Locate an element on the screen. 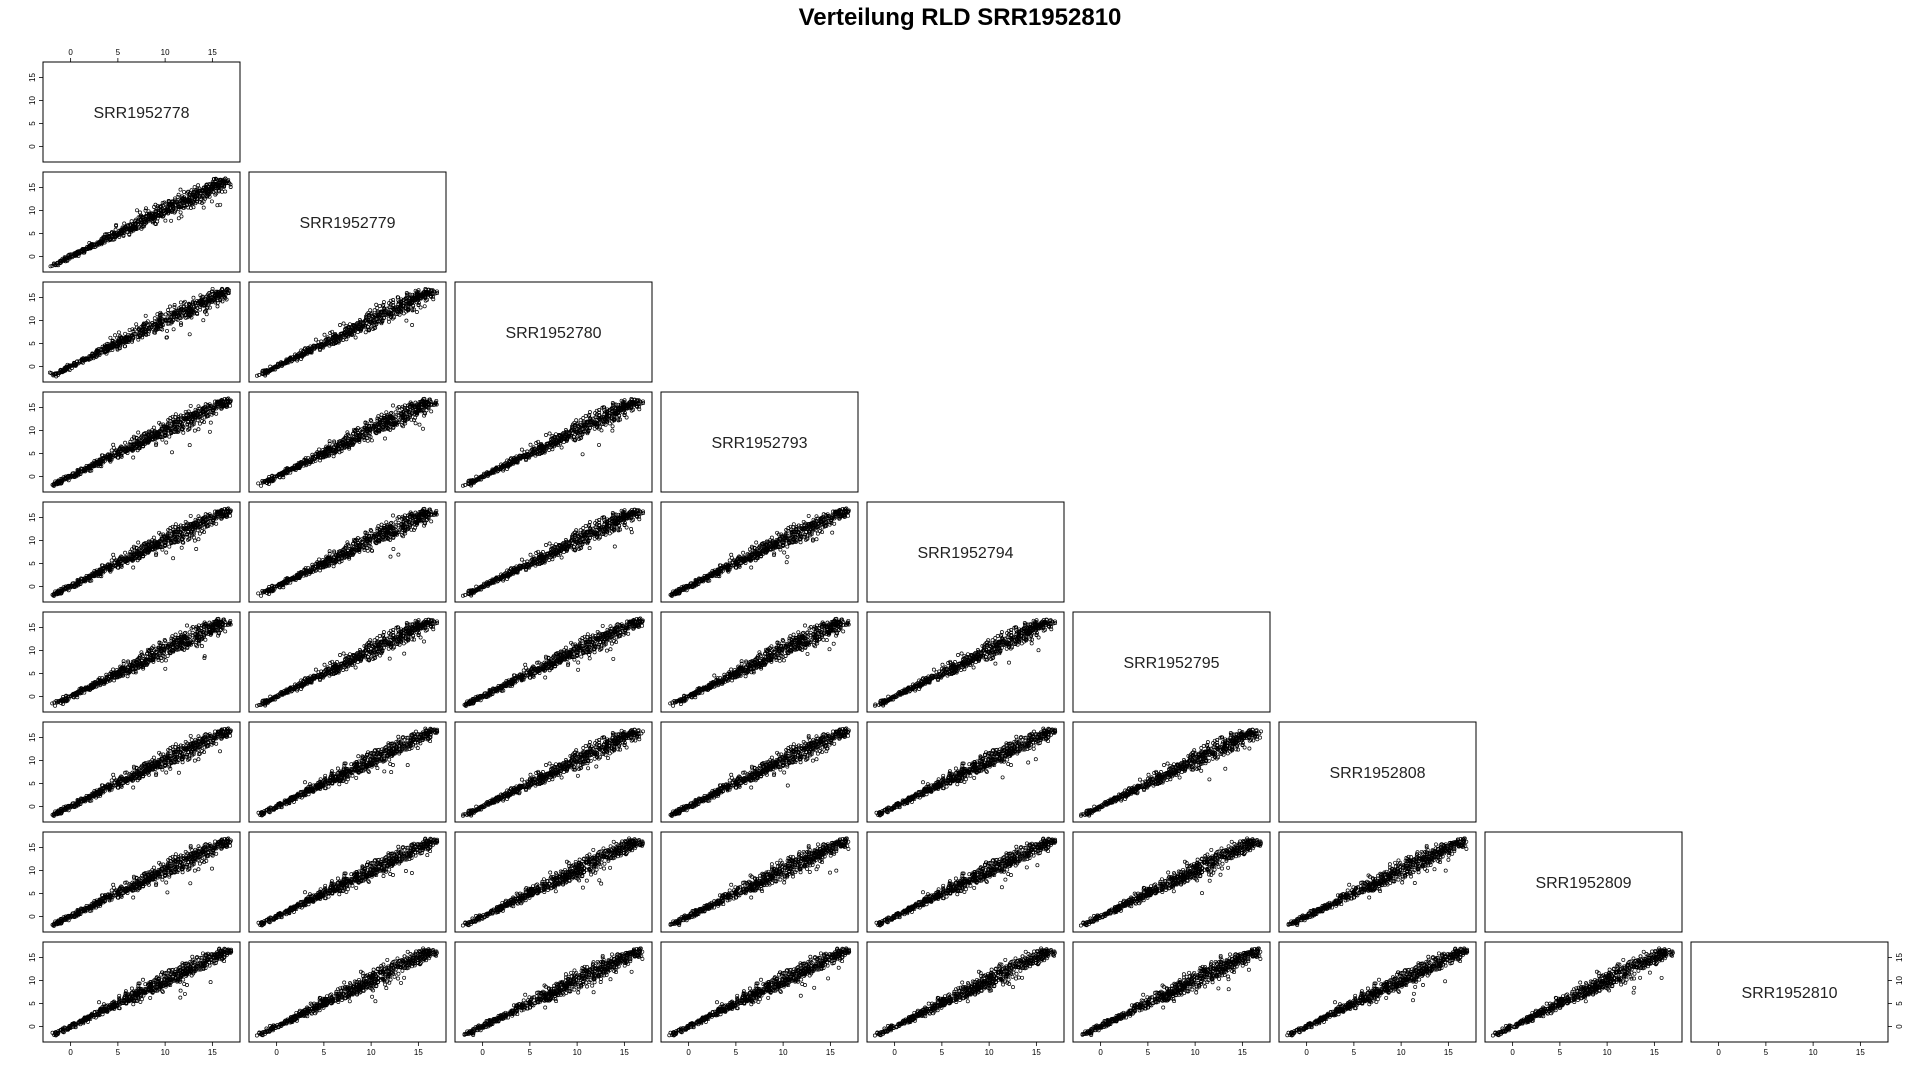  sample-label: SRR1952780 is located at coordinates (553, 333).